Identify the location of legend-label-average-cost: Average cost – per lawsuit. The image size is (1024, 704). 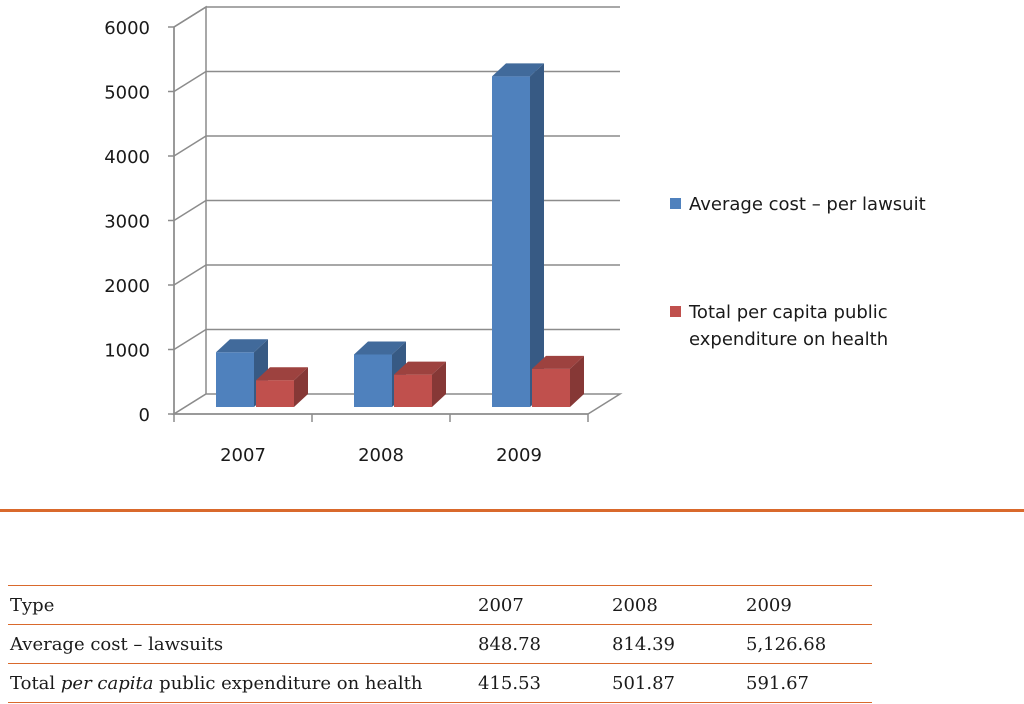
(807, 204).